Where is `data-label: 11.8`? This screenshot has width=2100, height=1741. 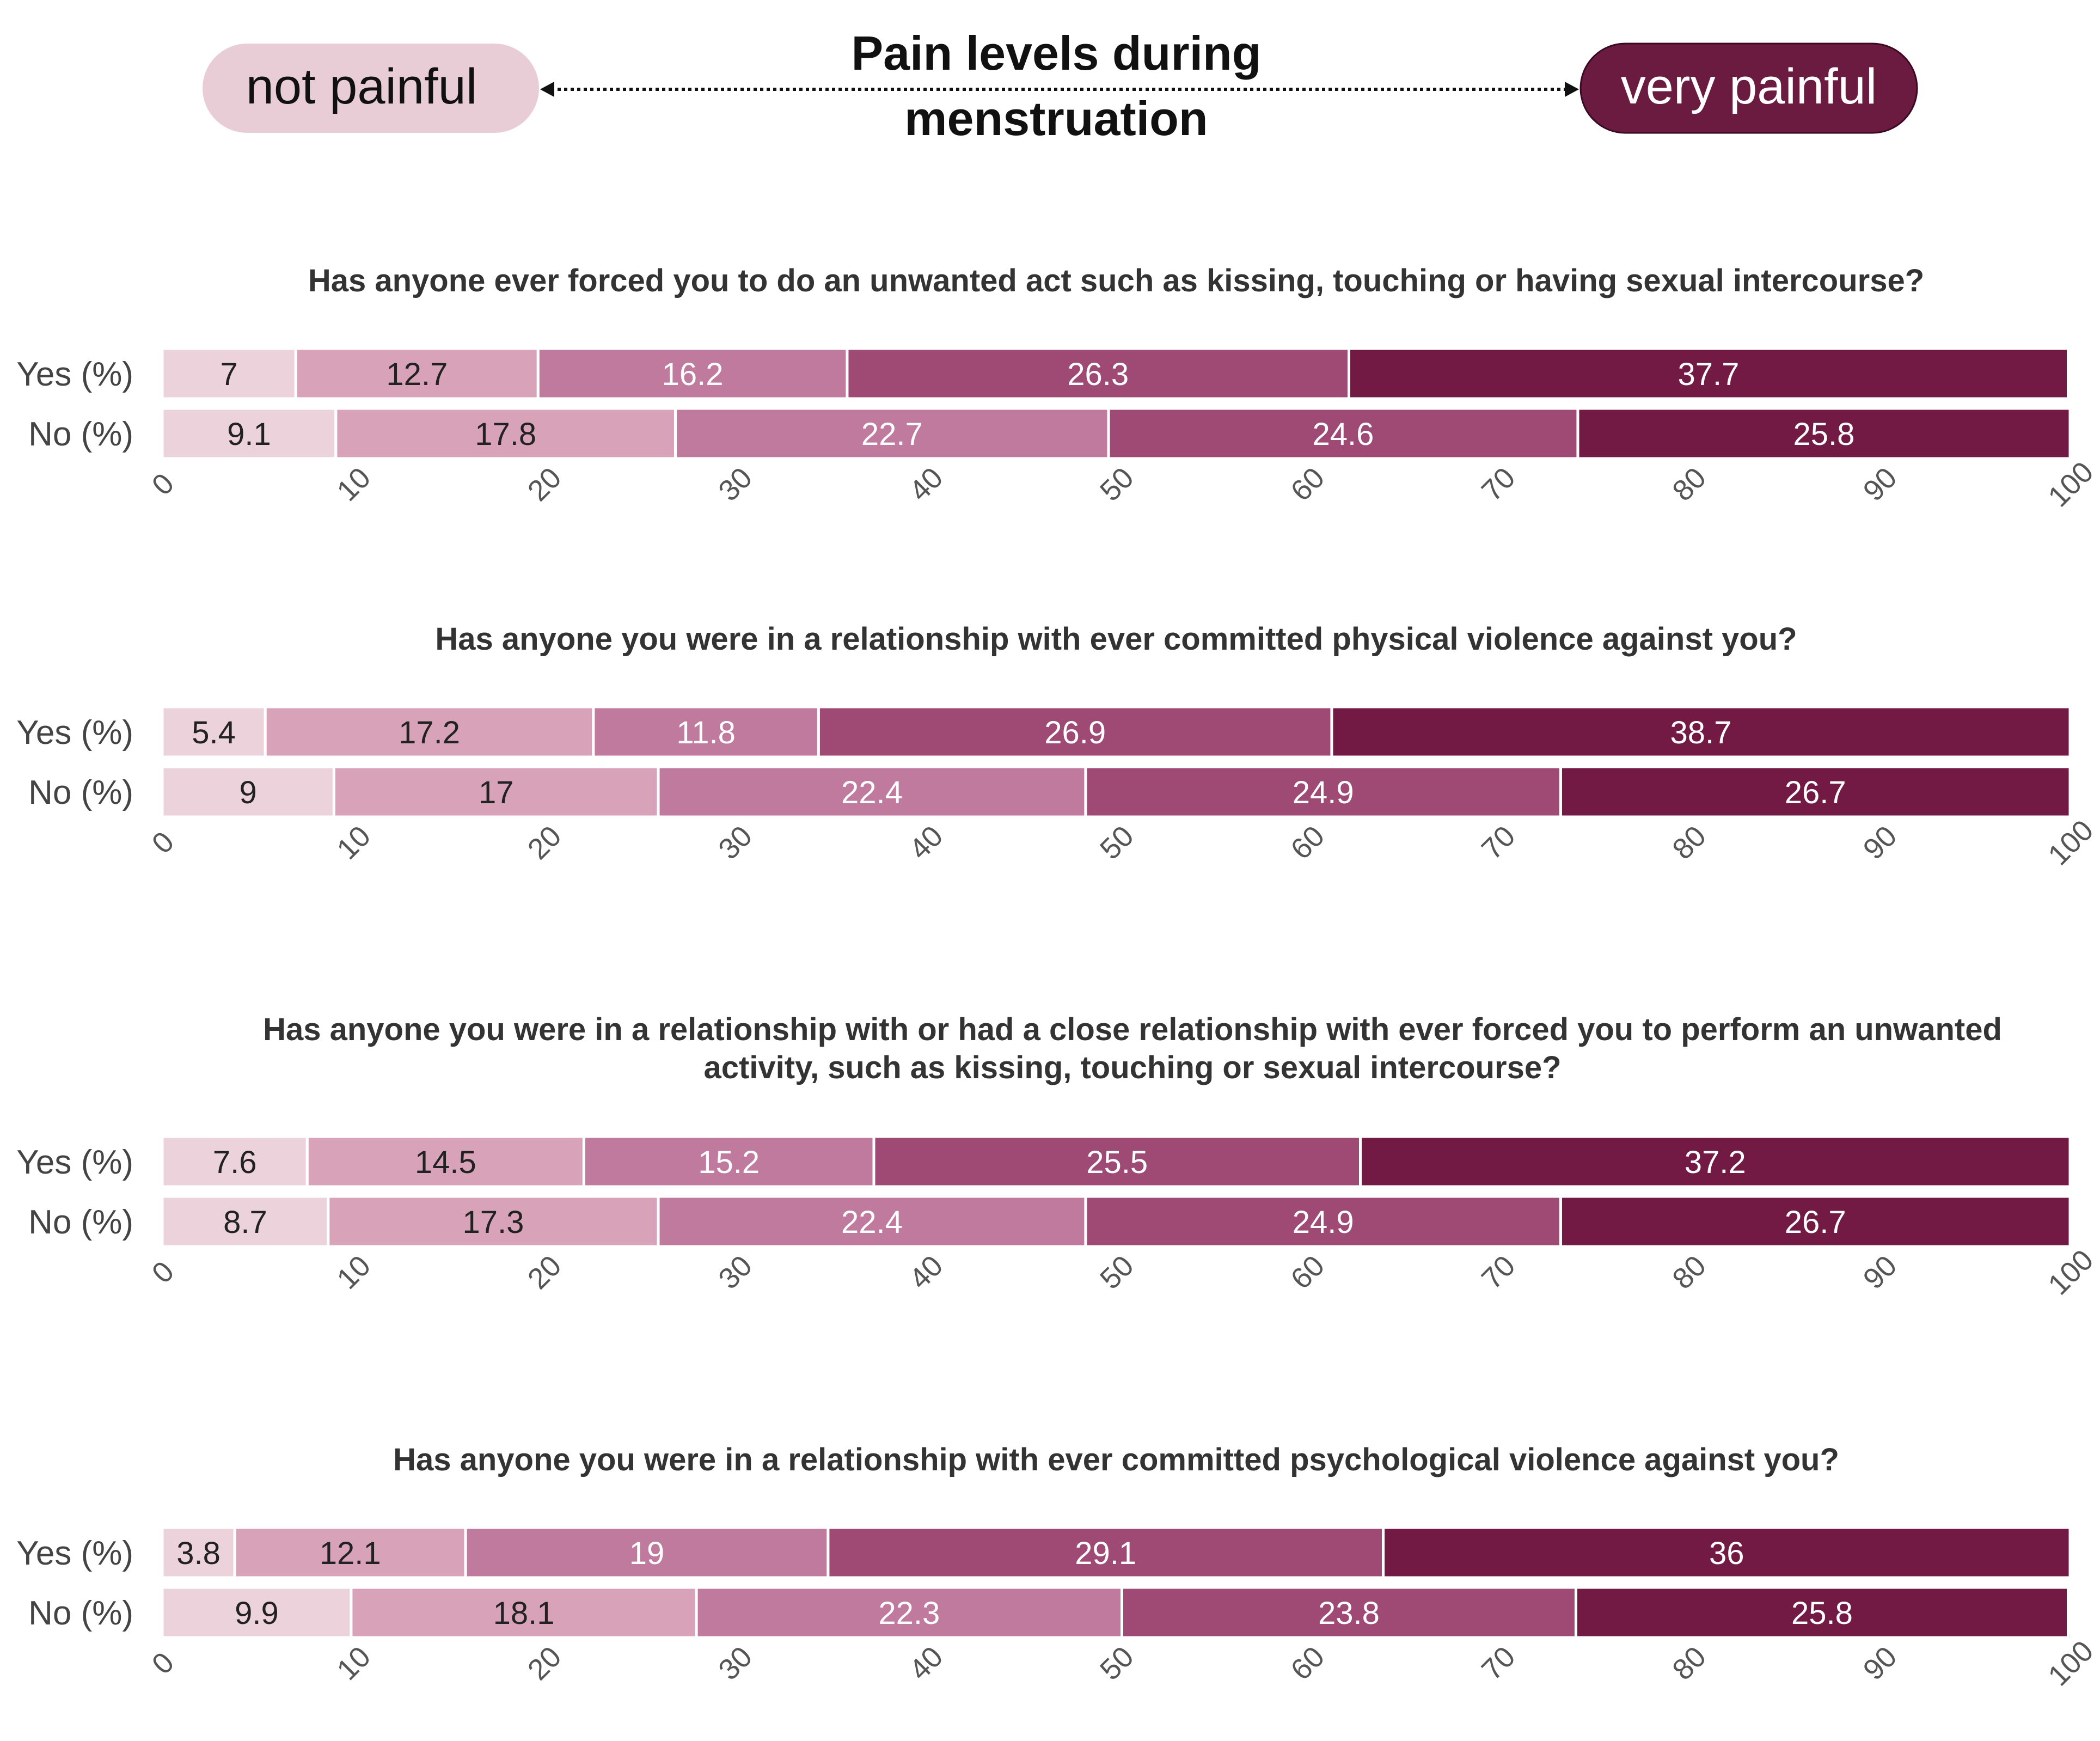 data-label: 11.8 is located at coordinates (706, 732).